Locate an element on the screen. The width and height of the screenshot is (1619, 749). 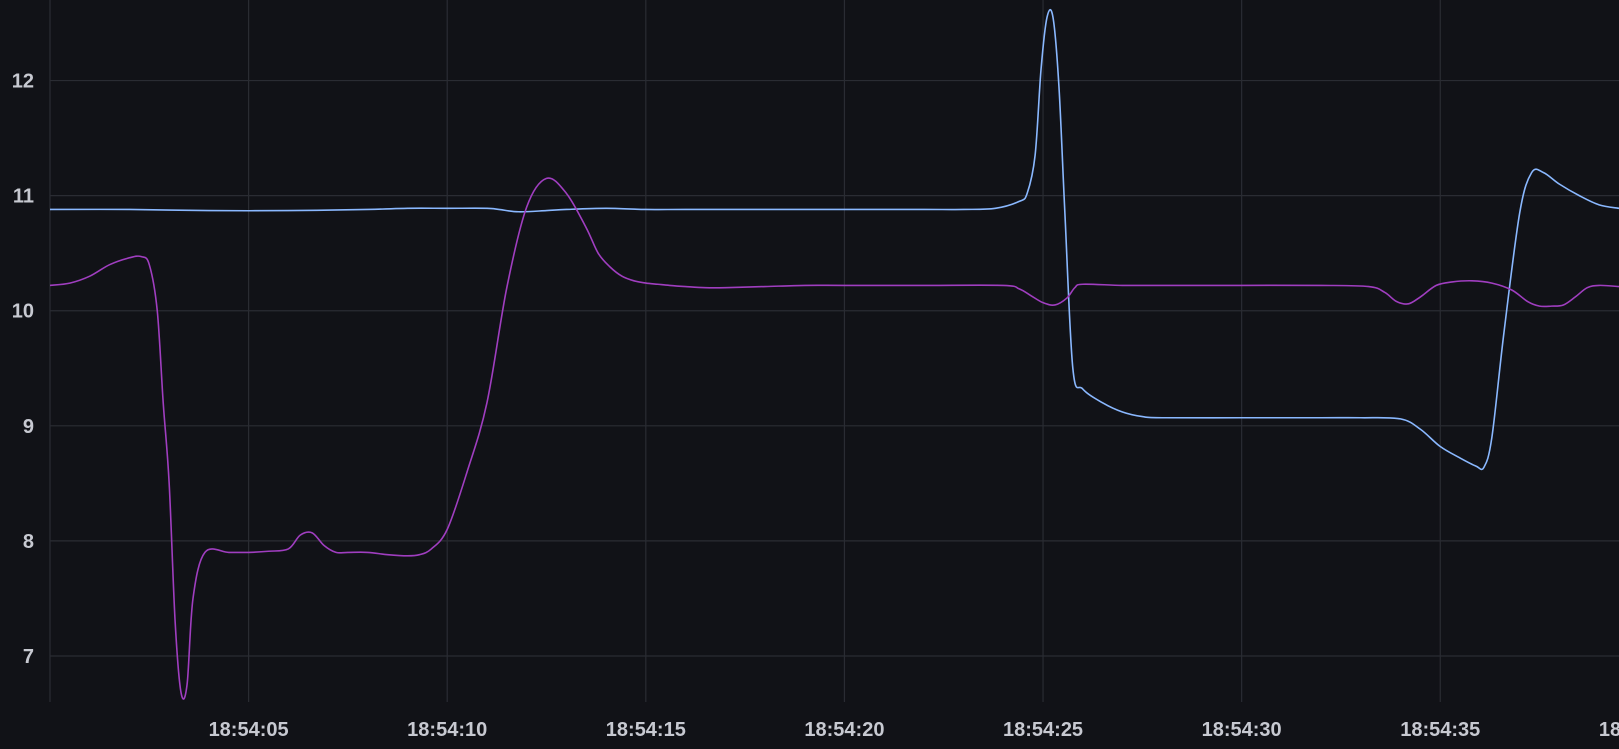
x-tick-label: 18:54:25 is located at coordinates (1043, 730).